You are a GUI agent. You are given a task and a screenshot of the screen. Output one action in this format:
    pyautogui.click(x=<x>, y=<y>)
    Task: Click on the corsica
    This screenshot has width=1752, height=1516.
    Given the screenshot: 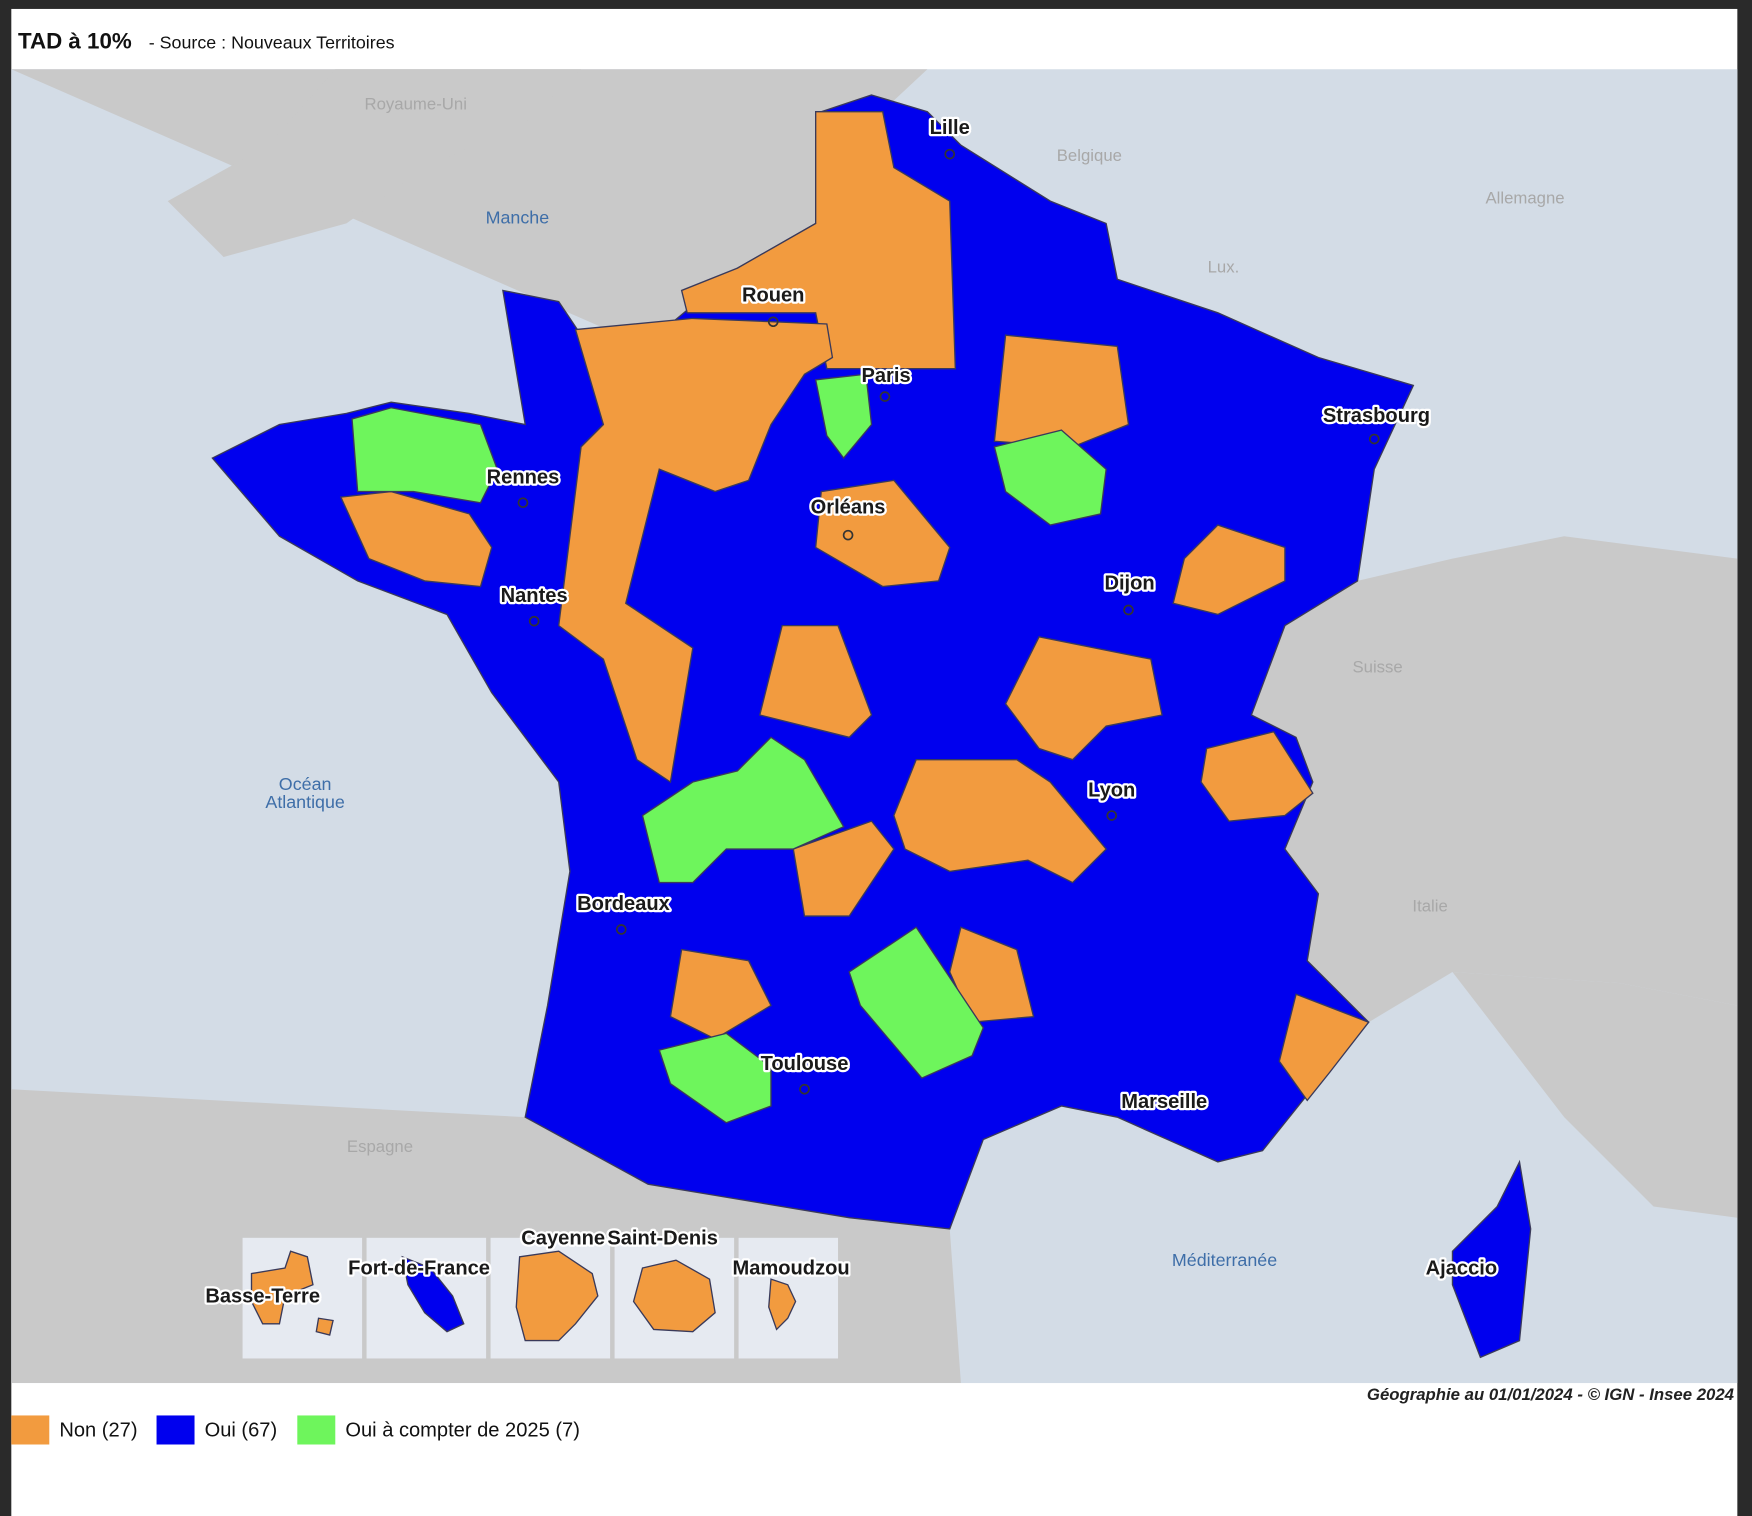 What is the action you would take?
    pyautogui.click(x=1491, y=1259)
    